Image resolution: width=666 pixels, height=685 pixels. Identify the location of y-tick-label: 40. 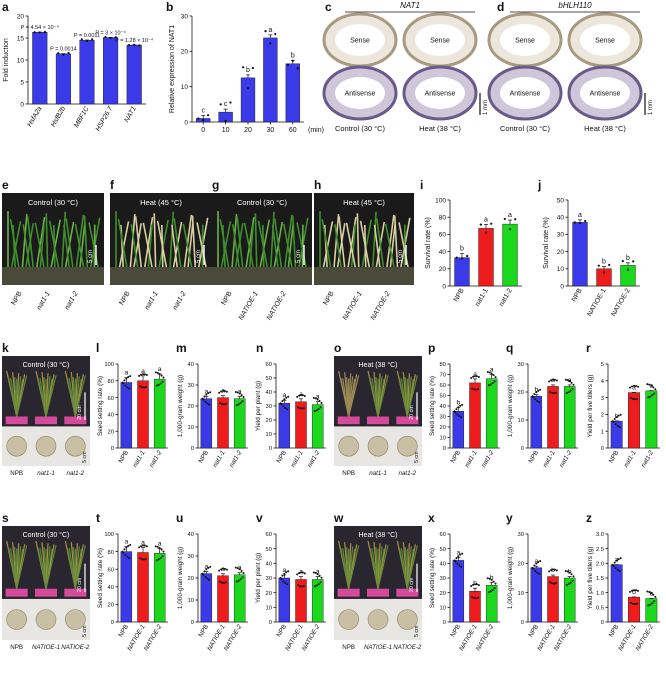
(111, 588).